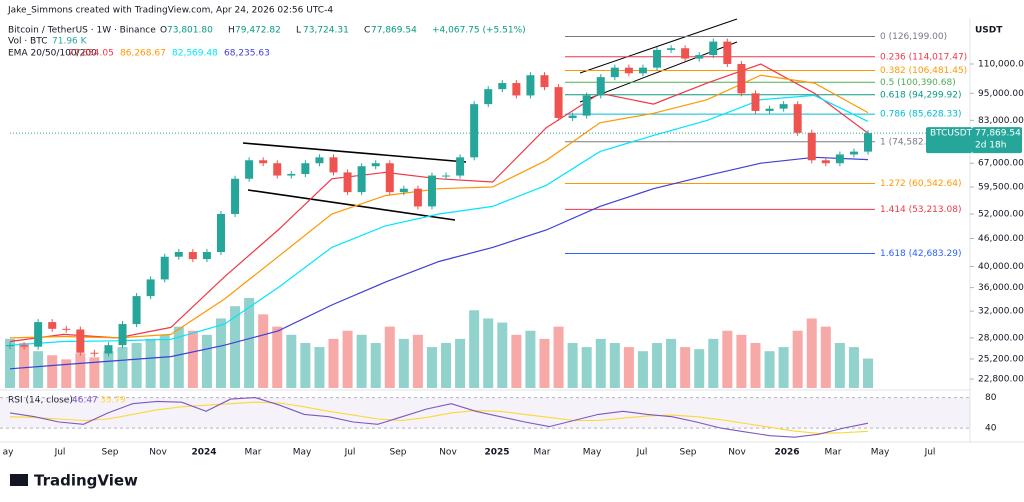 The width and height of the screenshot is (1024, 502). Describe the element at coordinates (990, 146) in the screenshot. I see `price-tag-countdown: 2d 18h` at that location.